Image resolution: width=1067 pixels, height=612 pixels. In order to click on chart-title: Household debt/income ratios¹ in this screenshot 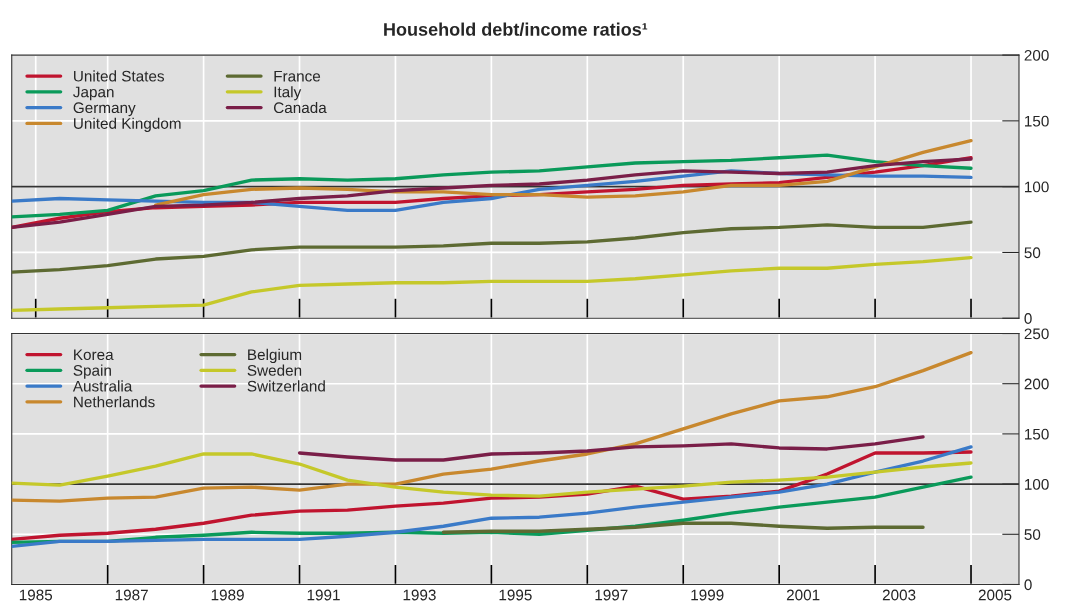, I will do `click(516, 29)`.